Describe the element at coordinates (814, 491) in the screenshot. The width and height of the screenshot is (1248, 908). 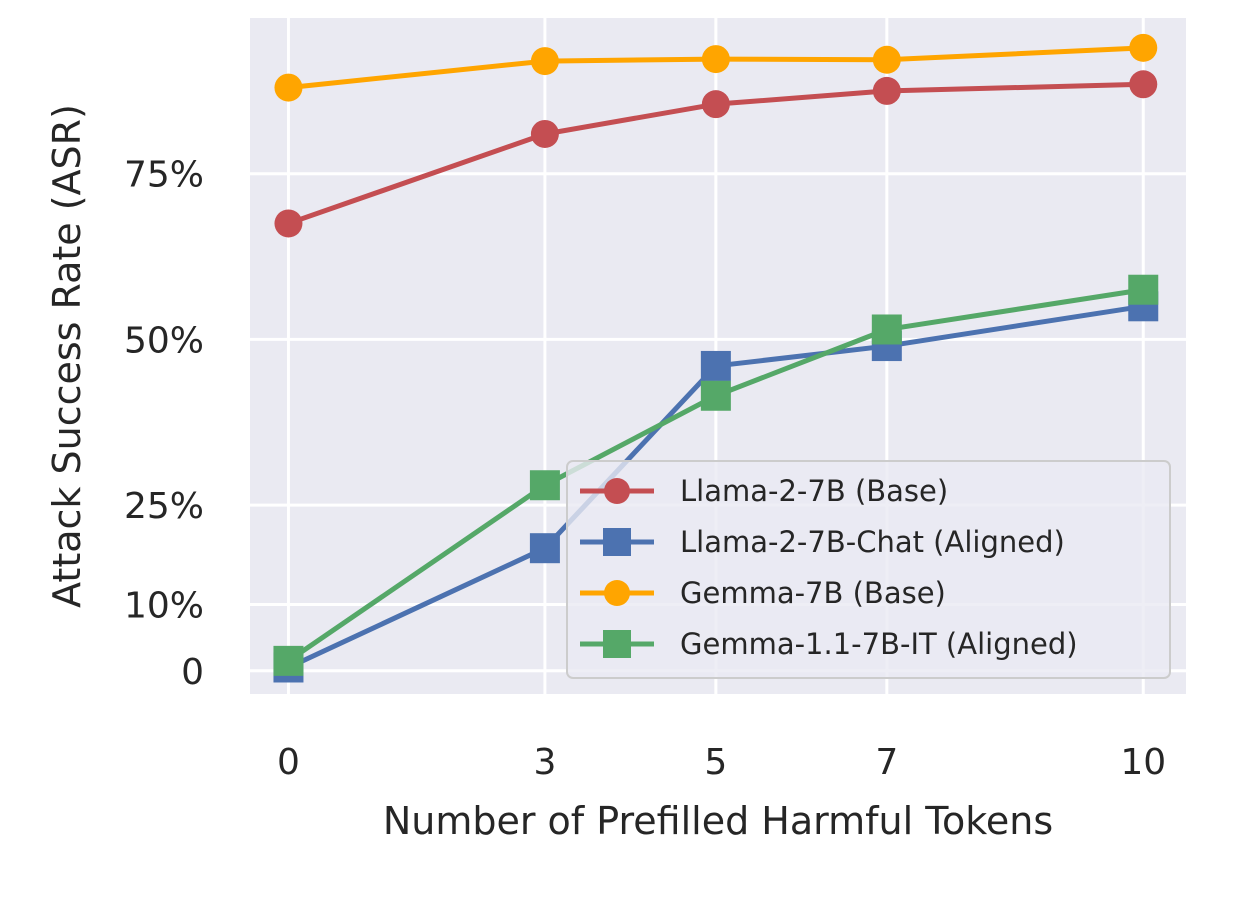
I see `legend-label: Llama-2-7B (Base)` at that location.